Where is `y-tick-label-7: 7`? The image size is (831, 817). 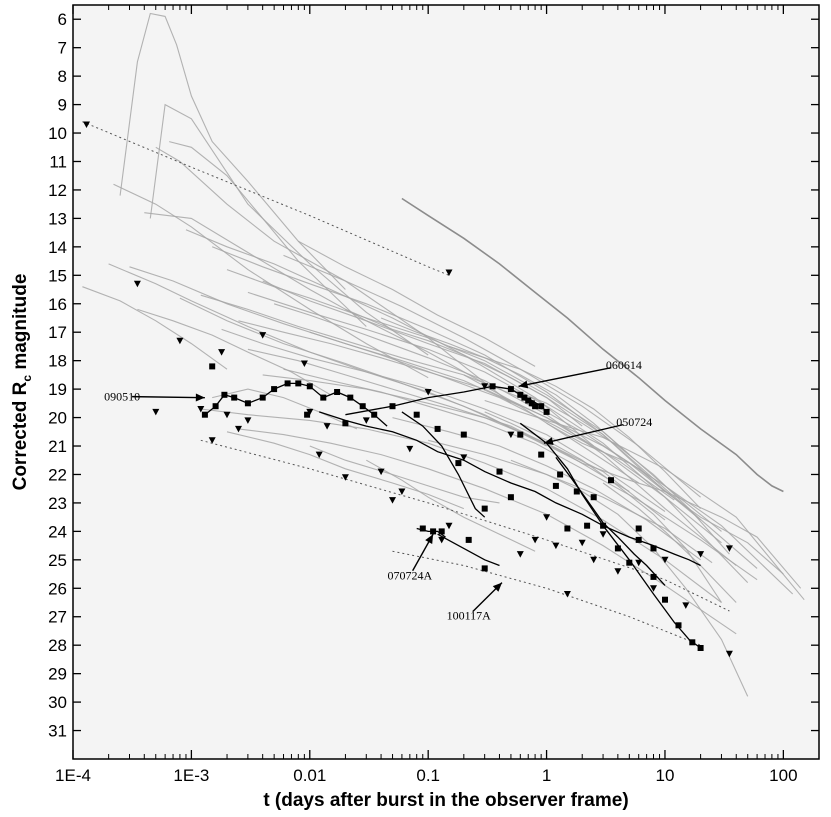
y-tick-label-7: 7 is located at coordinates (62, 48).